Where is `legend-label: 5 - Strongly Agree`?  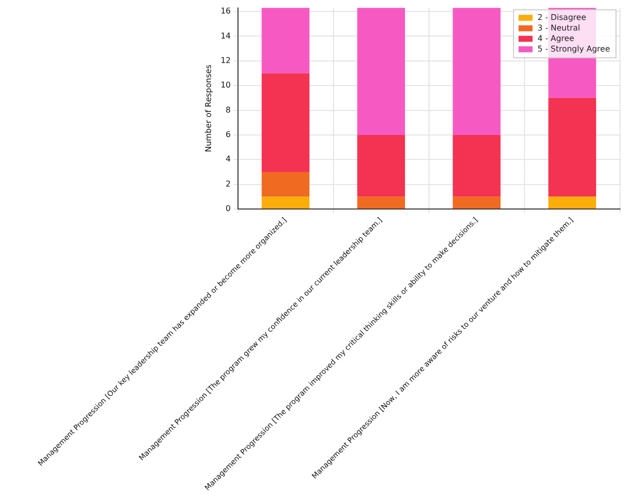
legend-label: 5 - Strongly Agree is located at coordinates (574, 49).